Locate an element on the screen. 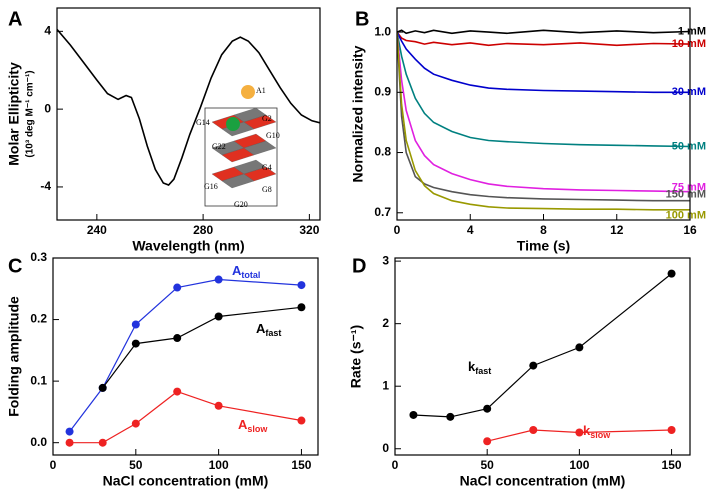 This screenshot has width=708, height=493. y-tick-label: -4 is located at coordinates (45, 186).